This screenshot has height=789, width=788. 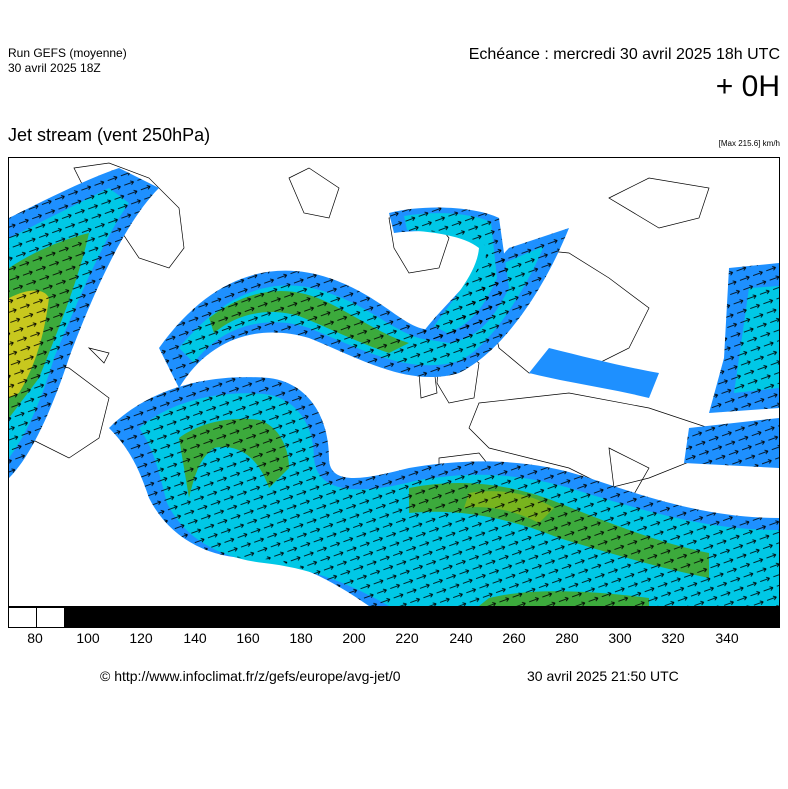 What do you see at coordinates (109, 135) in the screenshot?
I see `map-title: Jet stream (vent 250hPa)` at bounding box center [109, 135].